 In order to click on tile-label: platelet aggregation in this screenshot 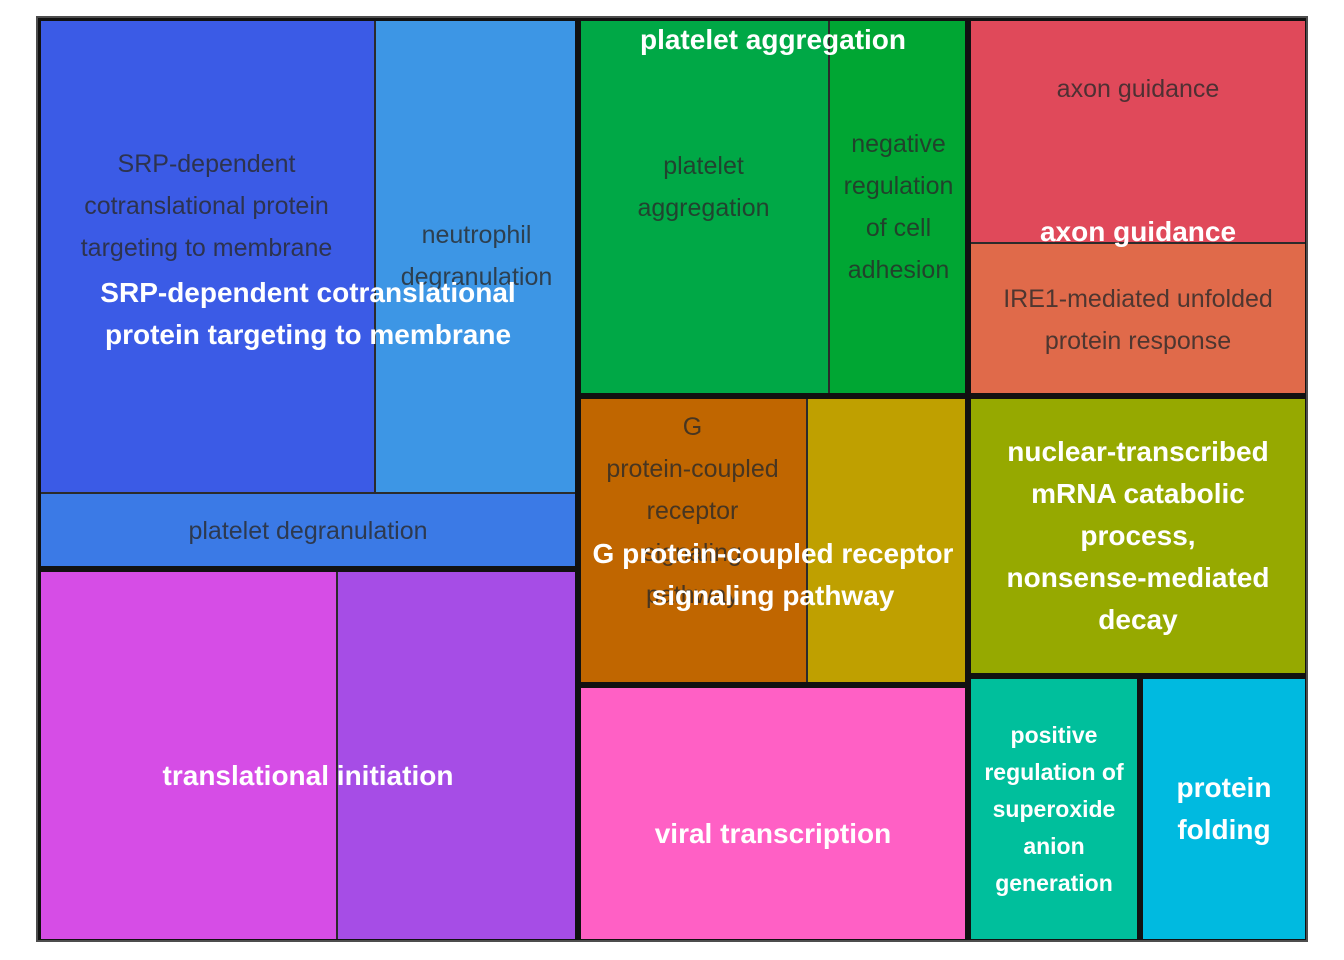, I will do `click(703, 187)`.